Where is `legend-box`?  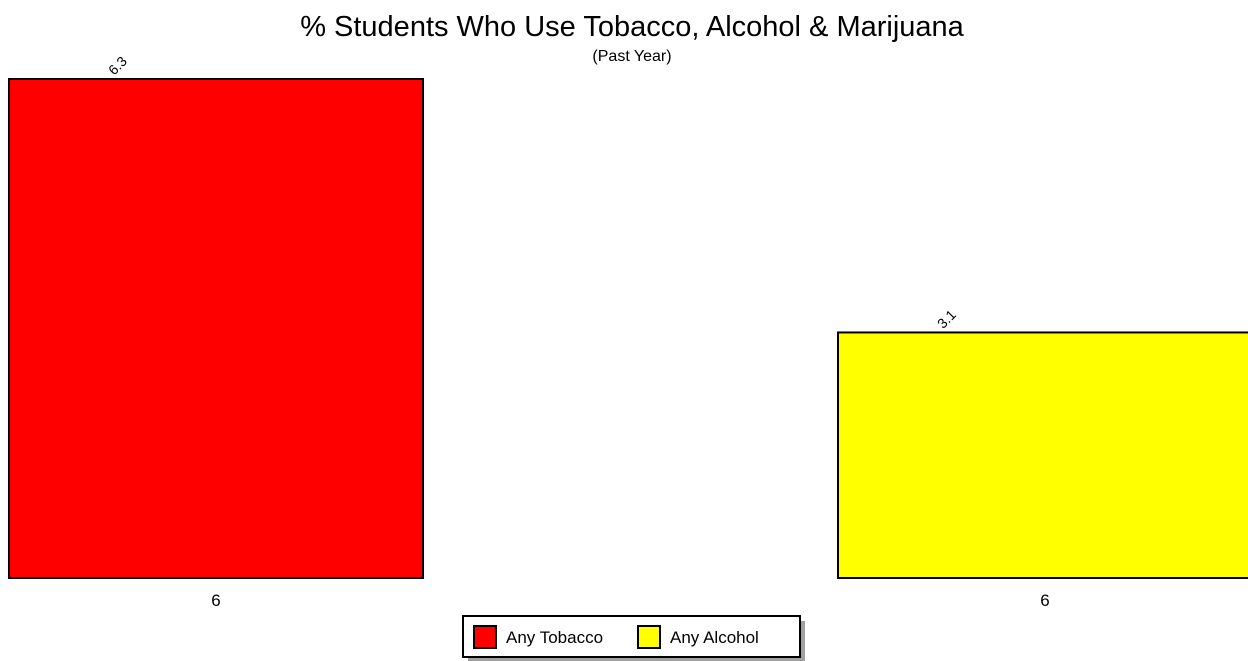 legend-box is located at coordinates (631, 636).